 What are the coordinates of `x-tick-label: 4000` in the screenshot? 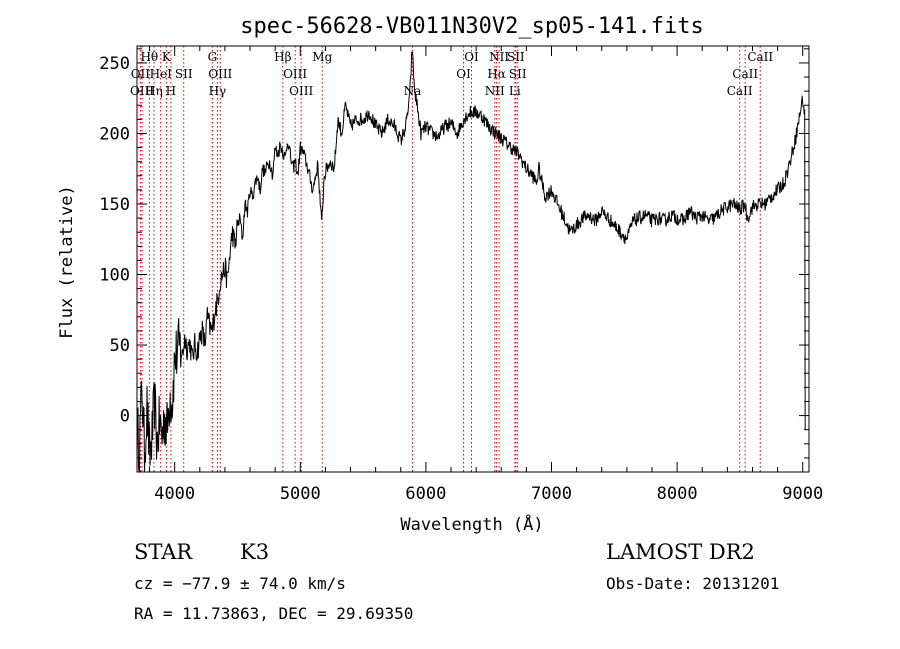 It's located at (174, 494).